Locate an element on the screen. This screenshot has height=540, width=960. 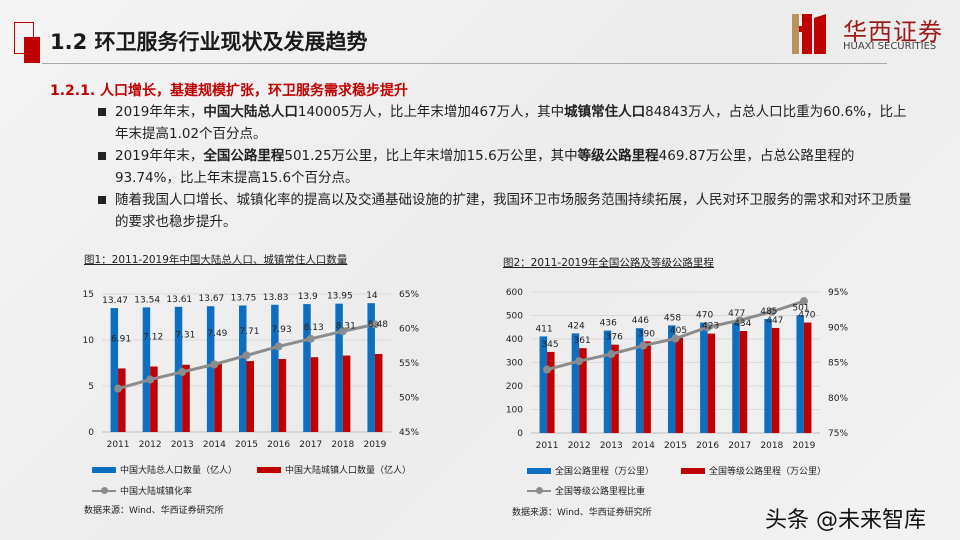
data-label-series2: 7.49 is located at coordinates (217, 334).